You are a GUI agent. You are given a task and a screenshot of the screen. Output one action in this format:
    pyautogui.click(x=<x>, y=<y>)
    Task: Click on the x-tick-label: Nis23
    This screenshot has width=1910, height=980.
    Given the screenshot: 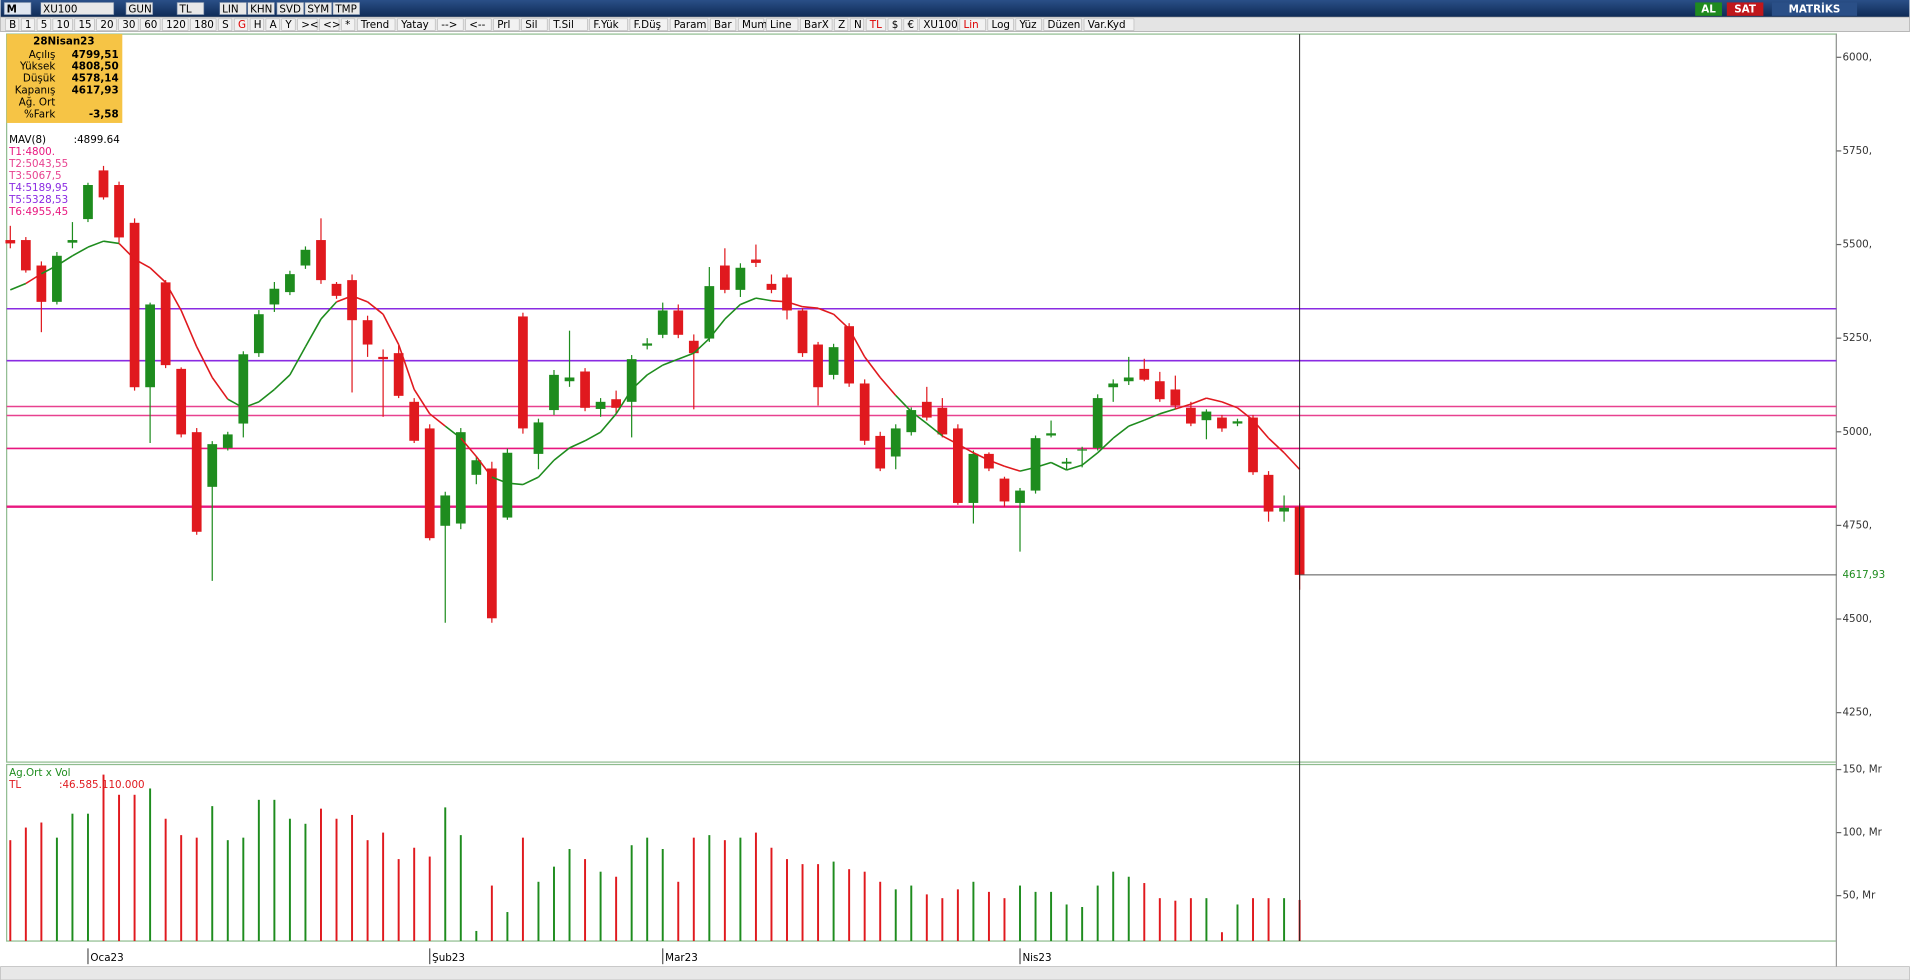 What is the action you would take?
    pyautogui.click(x=1036, y=958)
    